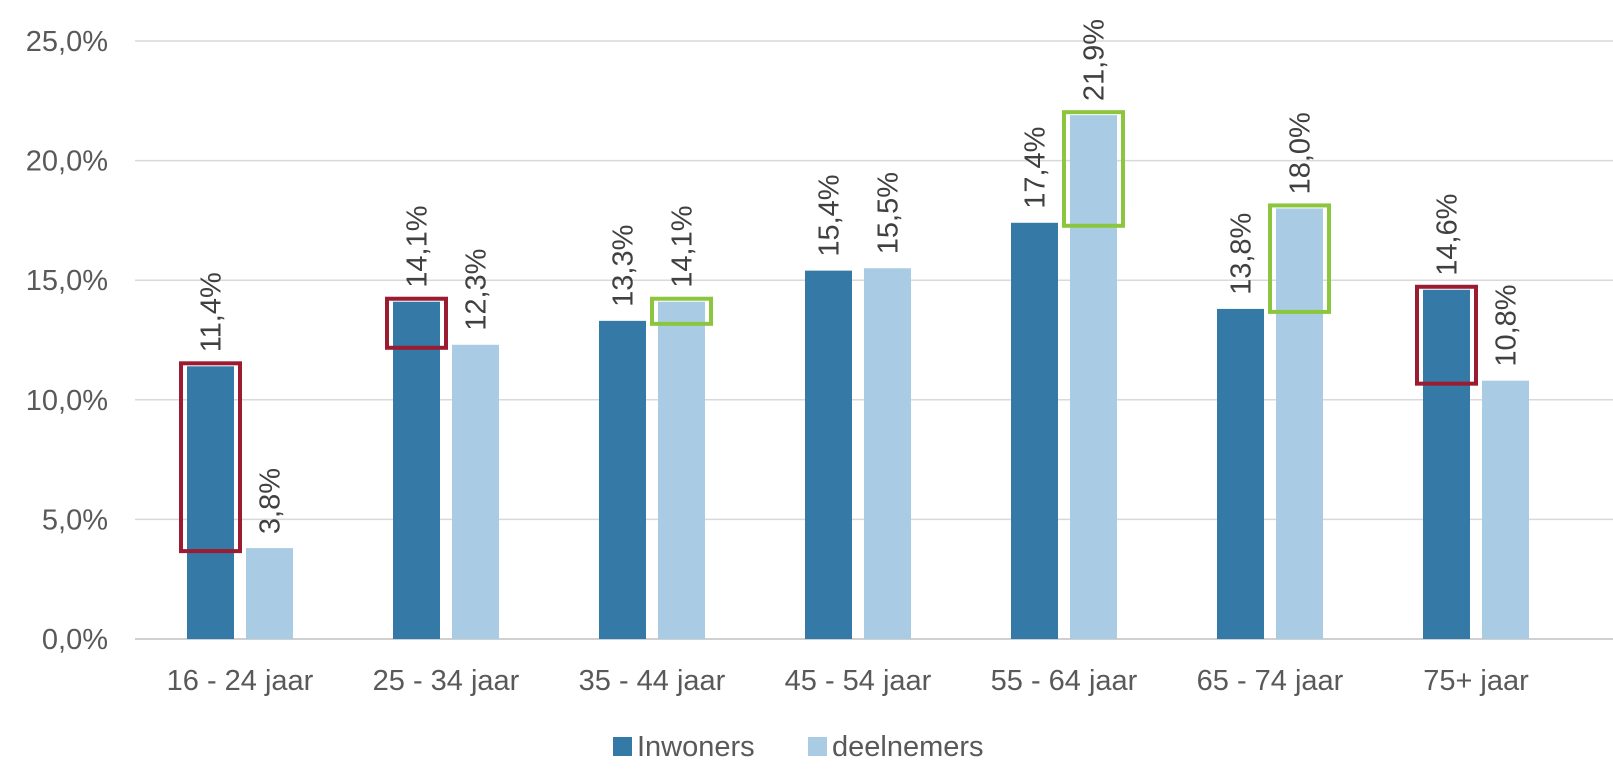 The height and width of the screenshot is (782, 1613). I want to click on x-tick-label: 45 - 54 jaar, so click(858, 681).